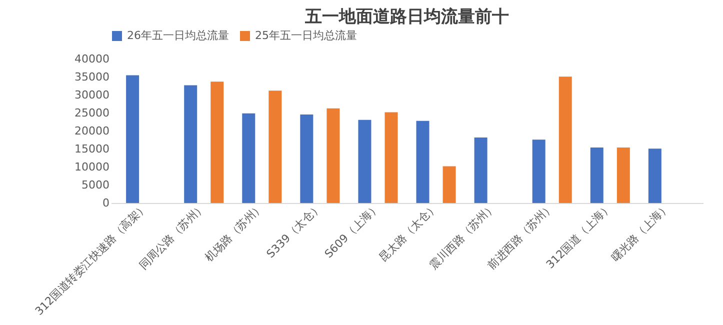 The image size is (723, 325). Describe the element at coordinates (92, 149) in the screenshot. I see `y-tick-label: 15000` at that location.